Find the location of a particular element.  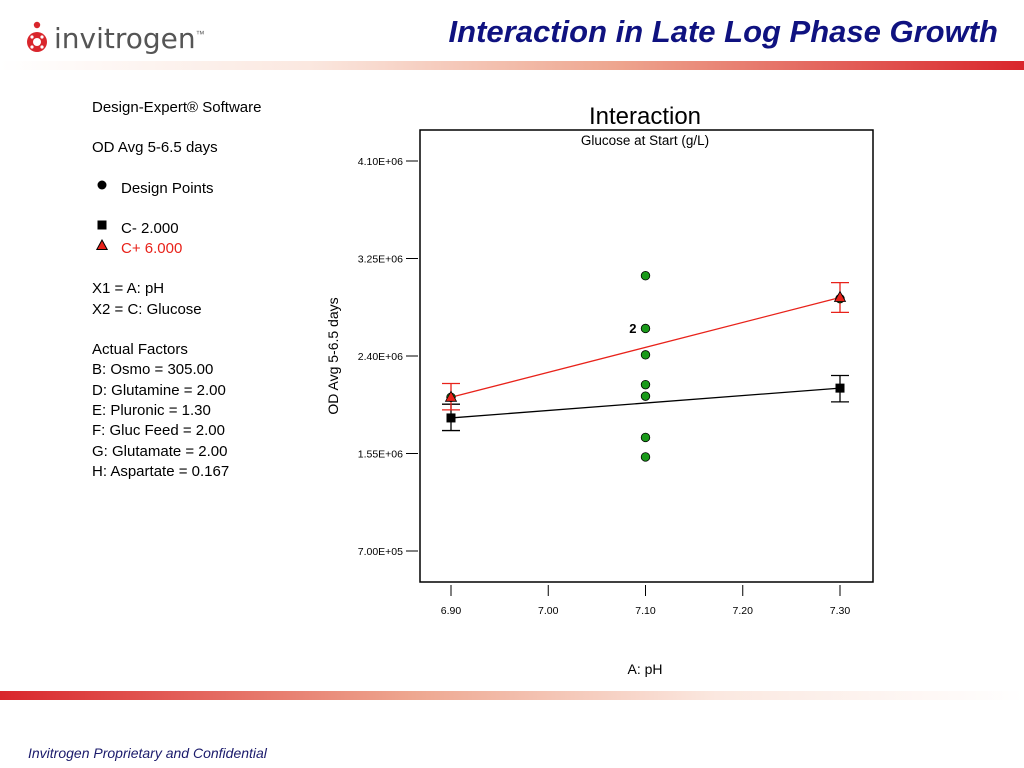

x-tick-label: 7.30 is located at coordinates (840, 611).